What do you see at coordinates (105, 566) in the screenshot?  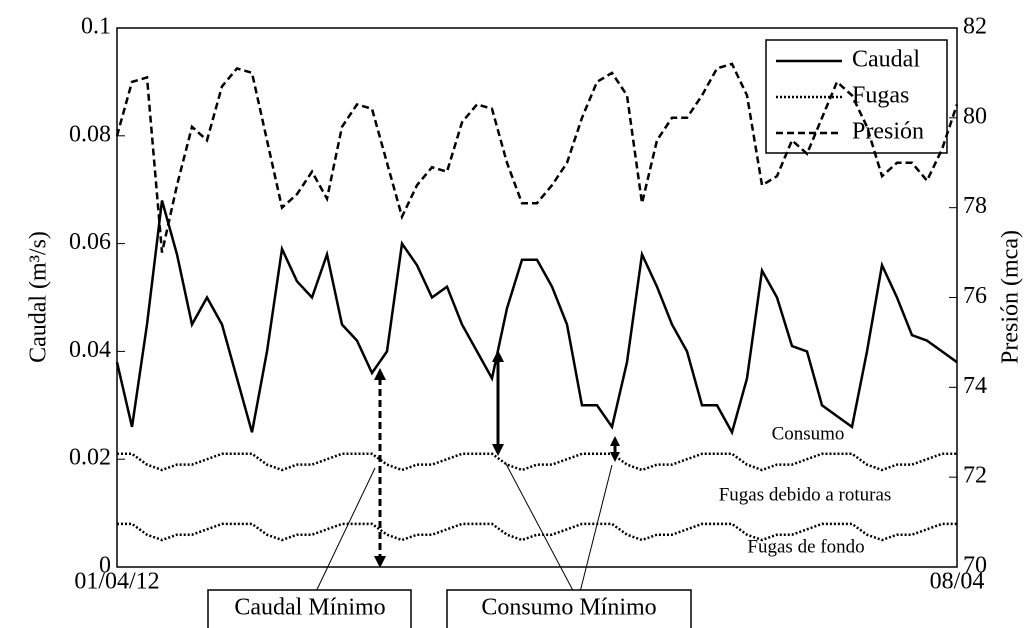 I see `y-tick-label: 0` at bounding box center [105, 566].